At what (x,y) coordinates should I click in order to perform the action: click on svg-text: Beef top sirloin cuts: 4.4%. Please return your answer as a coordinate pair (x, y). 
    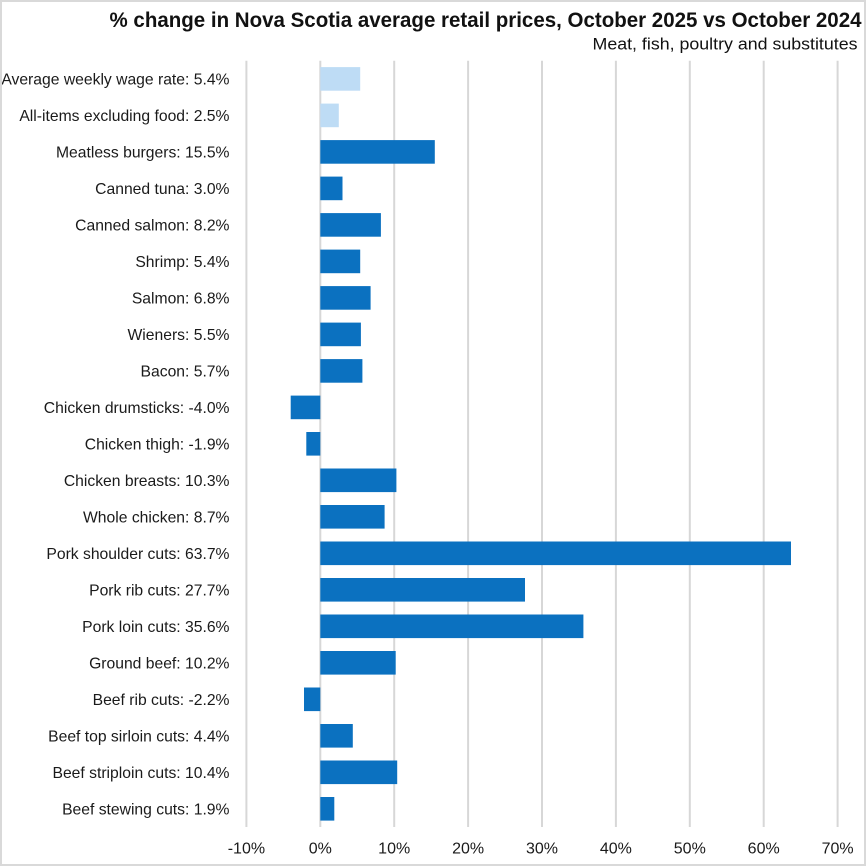
    Looking at the image, I should click on (138, 737).